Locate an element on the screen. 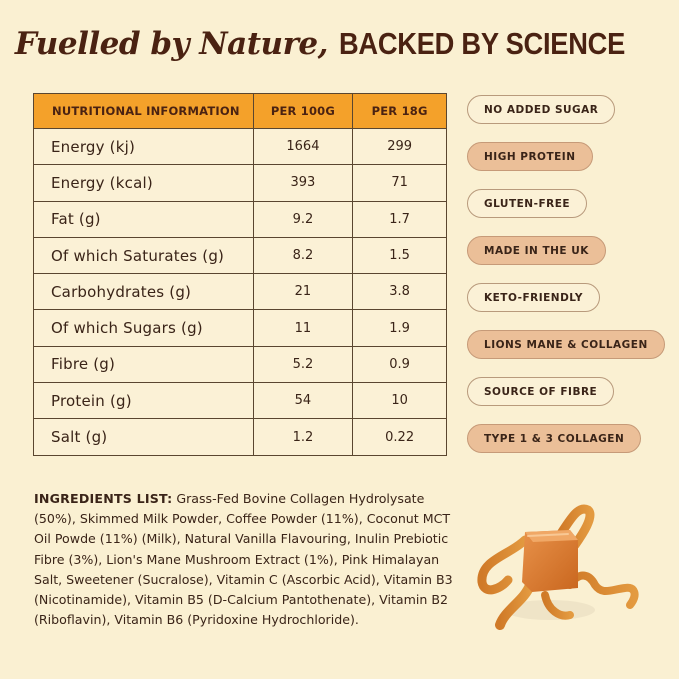 Image resolution: width=679 pixels, height=679 pixels. value-per-100g: 1.2 is located at coordinates (303, 437).